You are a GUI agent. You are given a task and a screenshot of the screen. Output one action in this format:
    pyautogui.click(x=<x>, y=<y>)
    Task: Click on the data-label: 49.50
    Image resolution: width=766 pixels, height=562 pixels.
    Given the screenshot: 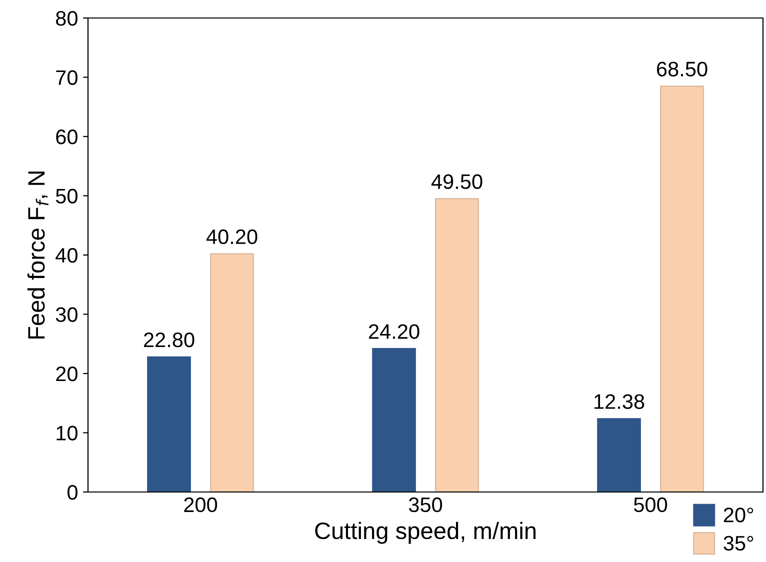 What is the action you would take?
    pyautogui.click(x=456, y=182)
    